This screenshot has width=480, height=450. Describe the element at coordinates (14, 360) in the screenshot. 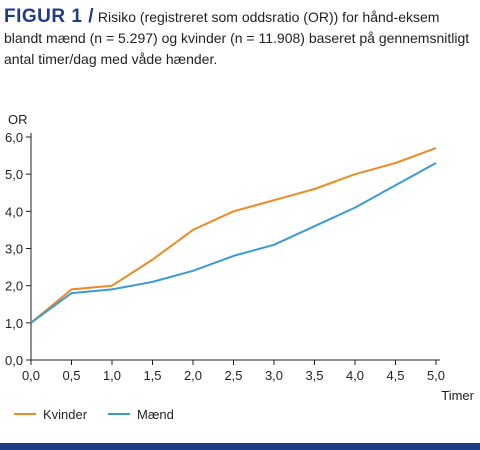

I see `y-tick-label: 0,0` at that location.